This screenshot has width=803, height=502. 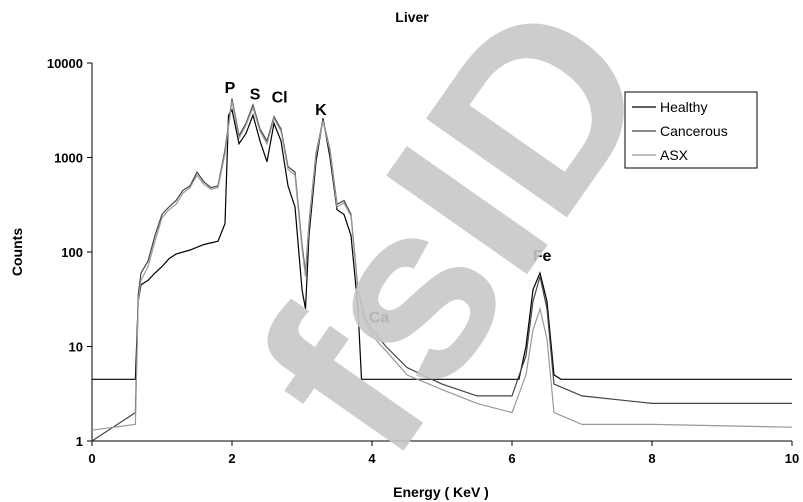 What do you see at coordinates (68, 158) in the screenshot?
I see `y-tick-label: 1000` at bounding box center [68, 158].